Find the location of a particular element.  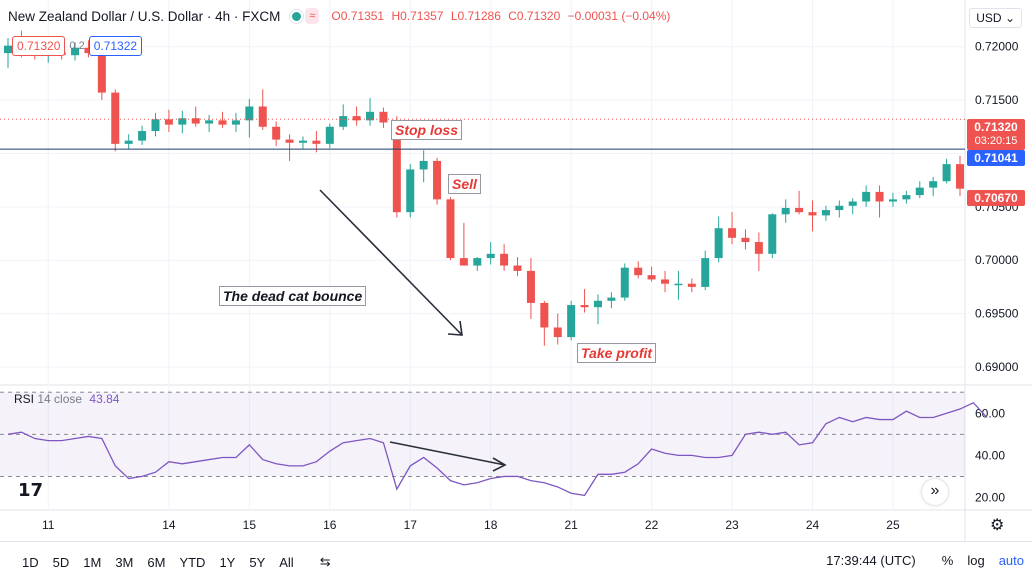

tradingview-logo-icon: 𝟭𝟳 is located at coordinates (31, 490).